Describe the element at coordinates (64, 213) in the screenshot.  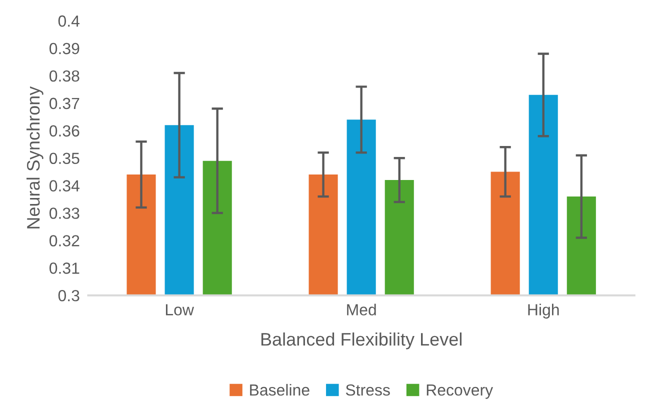
I see `y-tick-label: 0.33` at that location.